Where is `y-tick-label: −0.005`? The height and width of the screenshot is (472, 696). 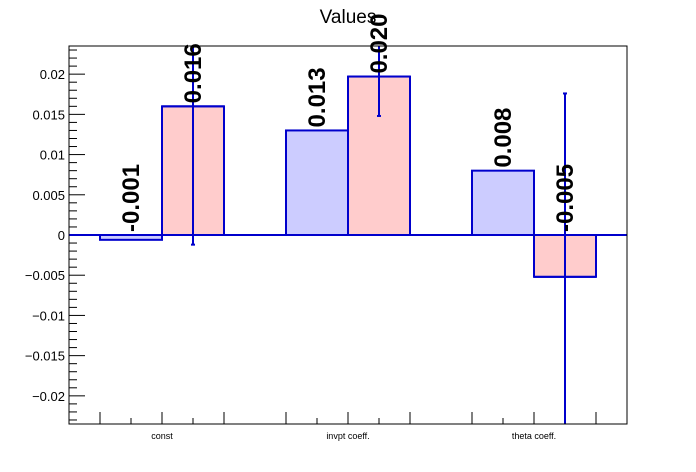 y-tick-label: −0.005 is located at coordinates (45, 275).